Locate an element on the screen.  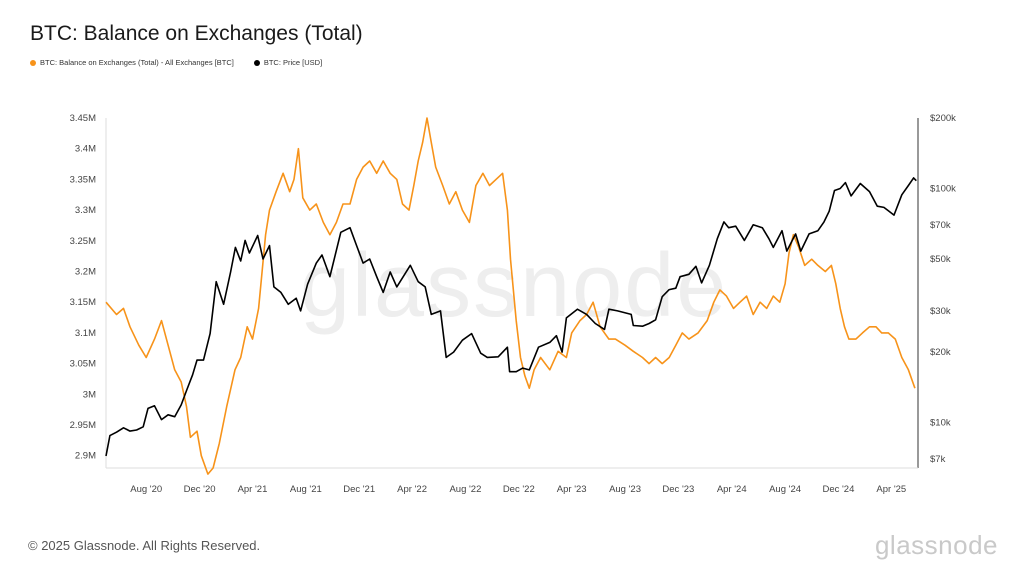
y-left-tick-label: 2.95M is located at coordinates (83, 425).